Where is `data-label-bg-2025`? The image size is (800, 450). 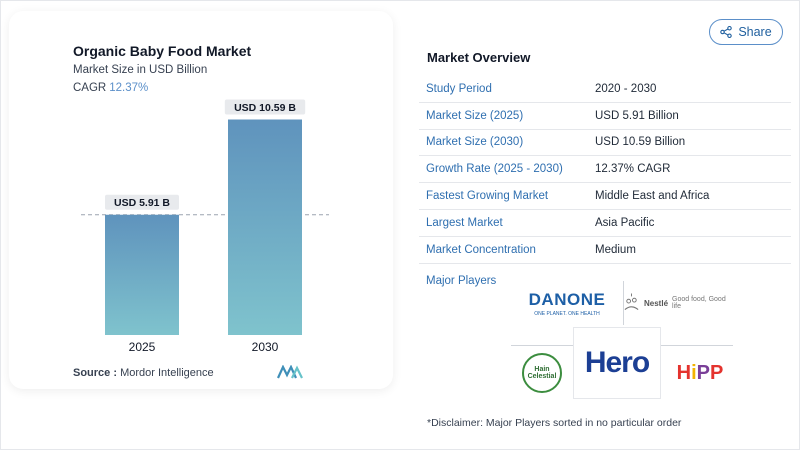 data-label-bg-2025 is located at coordinates (142, 202).